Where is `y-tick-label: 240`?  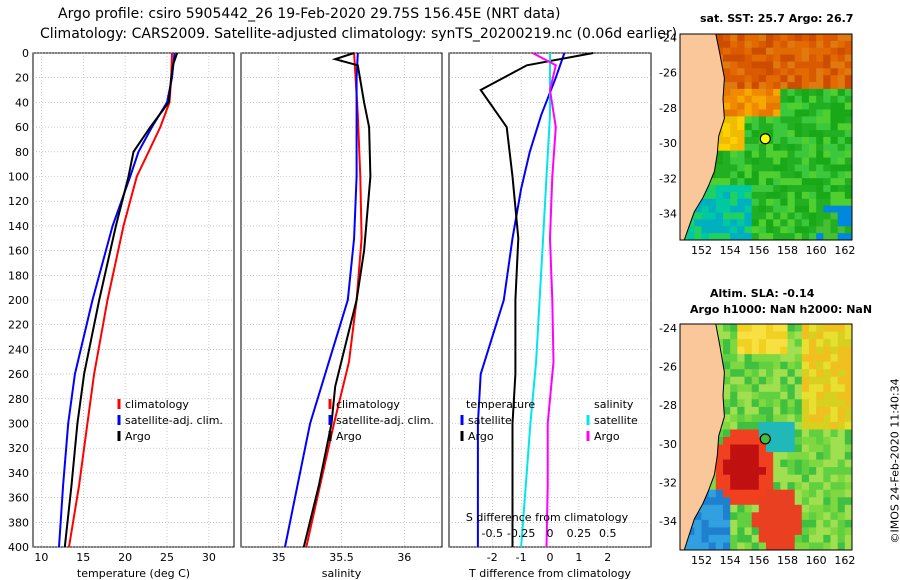
y-tick-label: 240 is located at coordinates (18, 349).